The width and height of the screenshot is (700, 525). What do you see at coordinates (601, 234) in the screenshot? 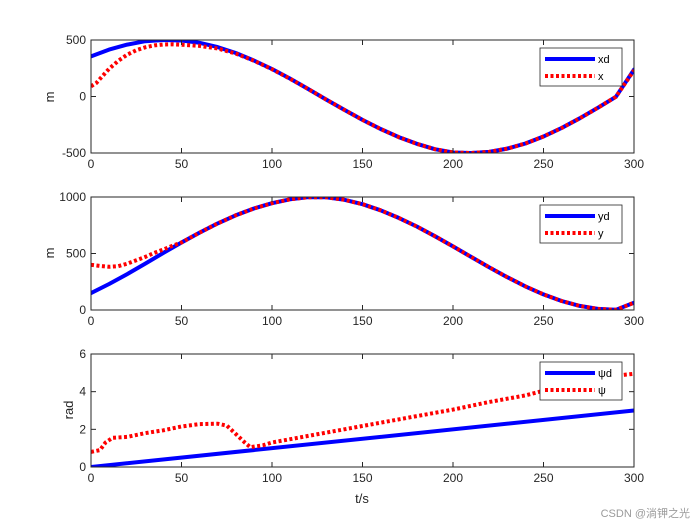
I see `legend-label-y: y` at bounding box center [601, 234].